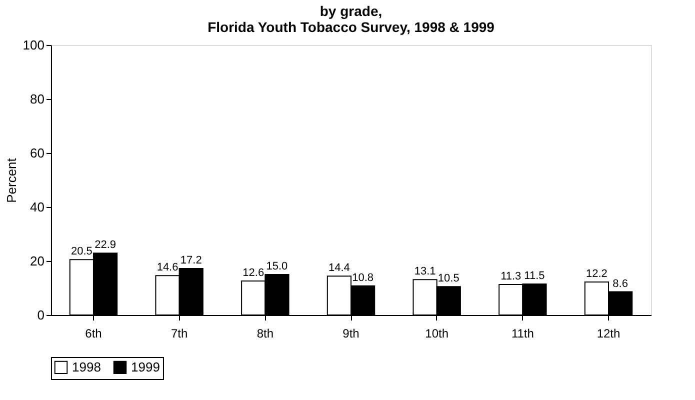 This screenshot has height=400, width=695. Describe the element at coordinates (167, 268) in the screenshot. I see `text: 14.6` at that location.